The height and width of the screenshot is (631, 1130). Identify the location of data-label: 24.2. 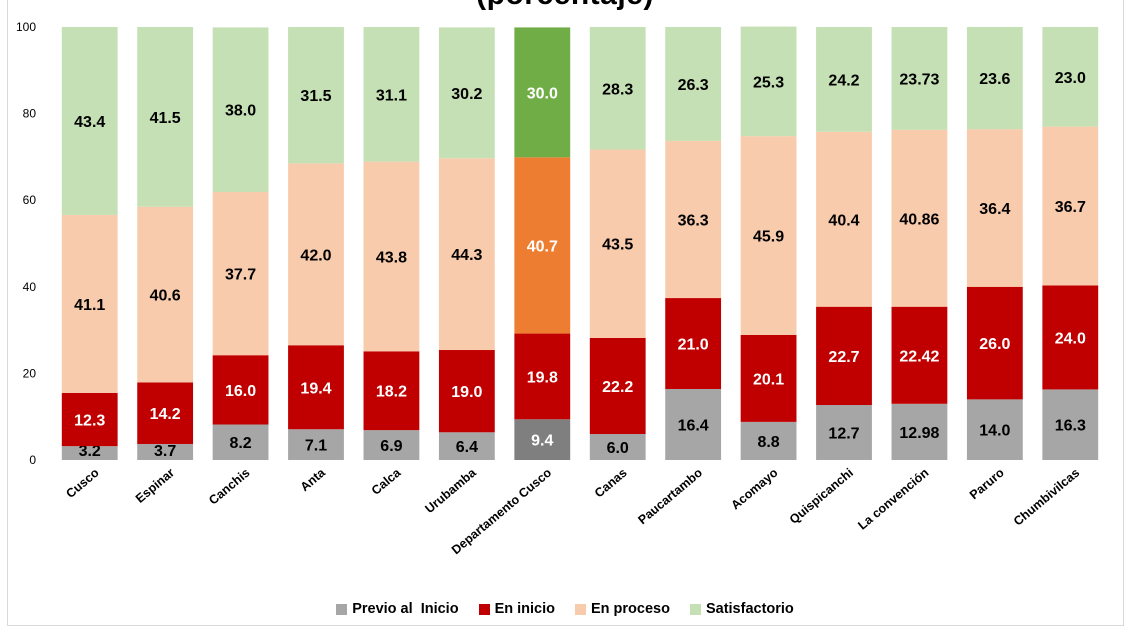
(843, 80).